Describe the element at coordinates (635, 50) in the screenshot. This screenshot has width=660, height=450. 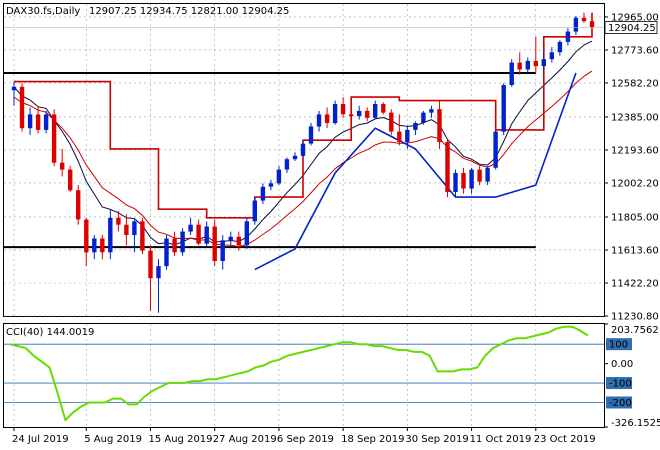
I see `price-tick-label: 12773.60` at that location.